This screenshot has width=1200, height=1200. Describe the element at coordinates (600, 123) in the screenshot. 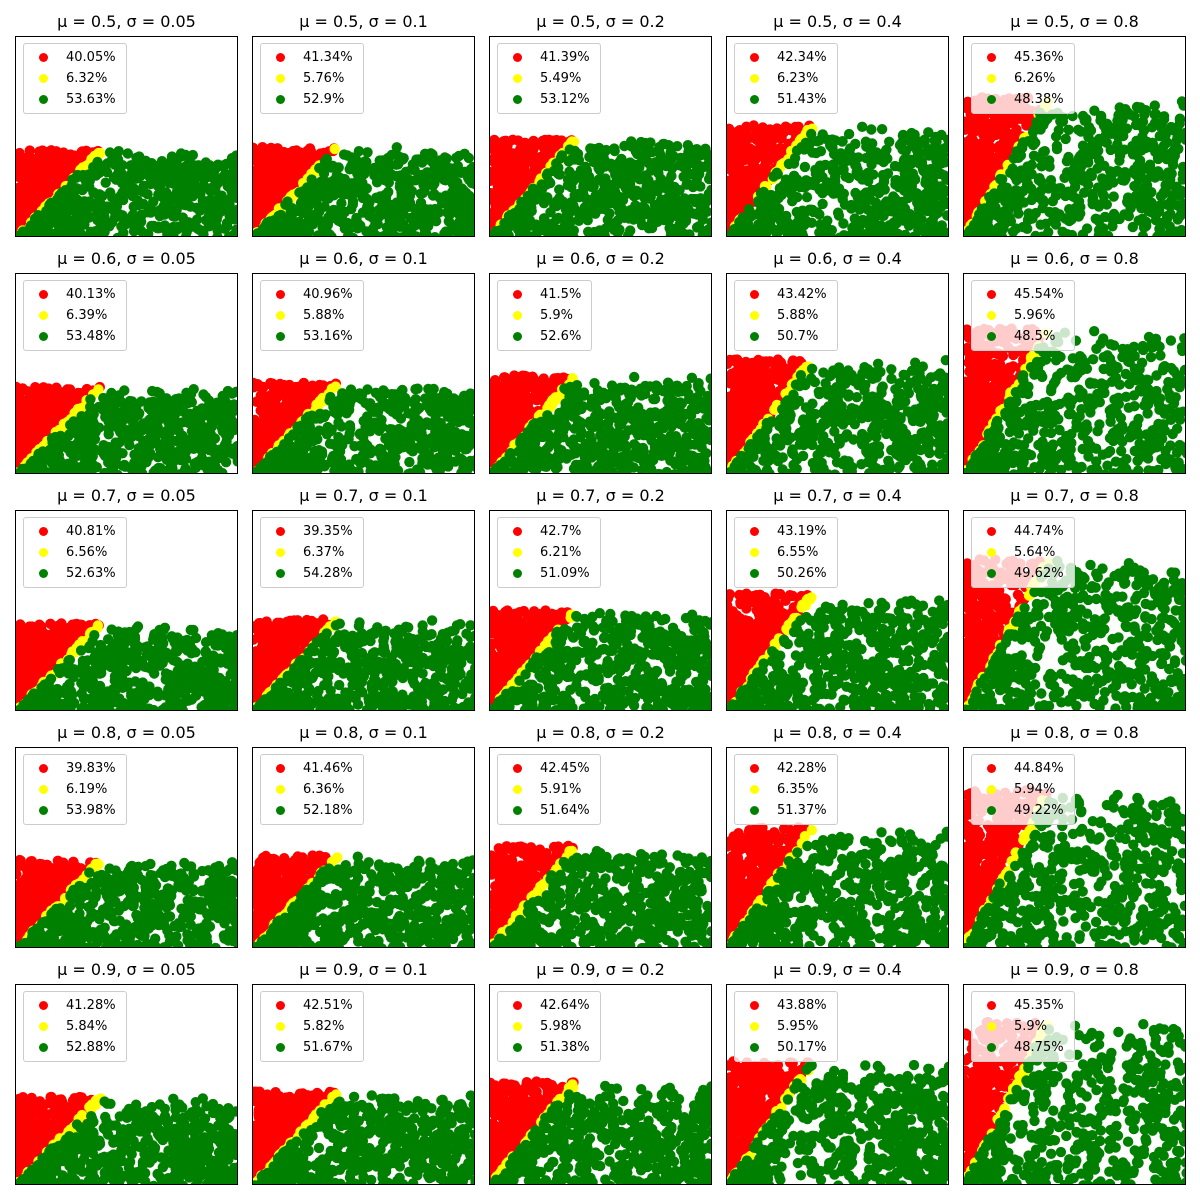

I see `subplot: μ = 0.5, σ = 0.2 41.39% 5.49% 53.12%` at that location.